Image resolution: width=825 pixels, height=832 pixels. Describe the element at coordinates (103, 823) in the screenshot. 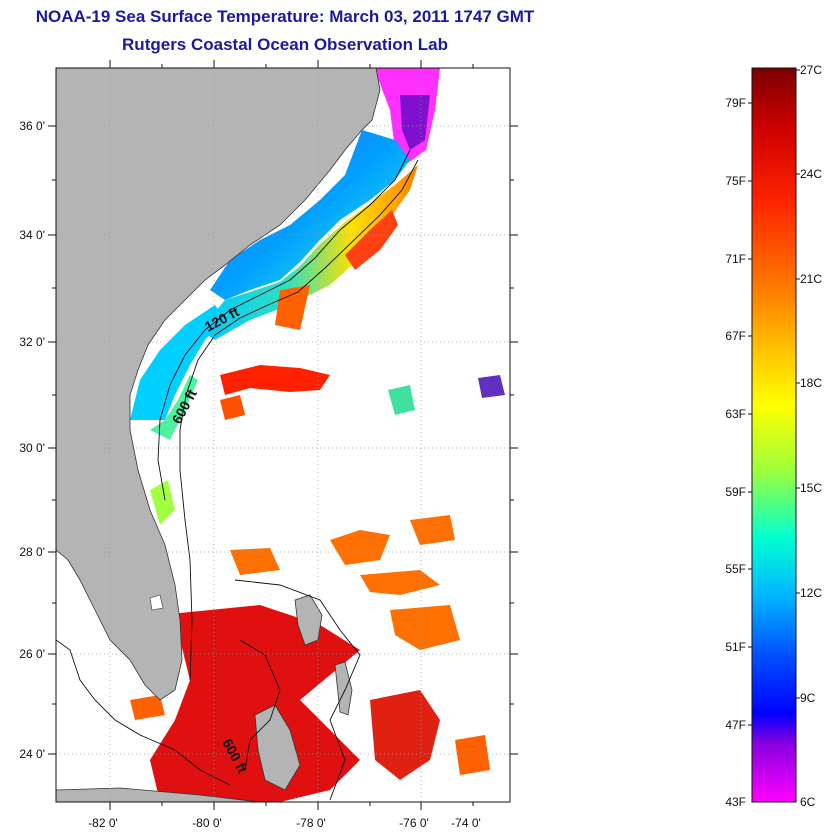

I see `lon-label: -82 0'` at that location.